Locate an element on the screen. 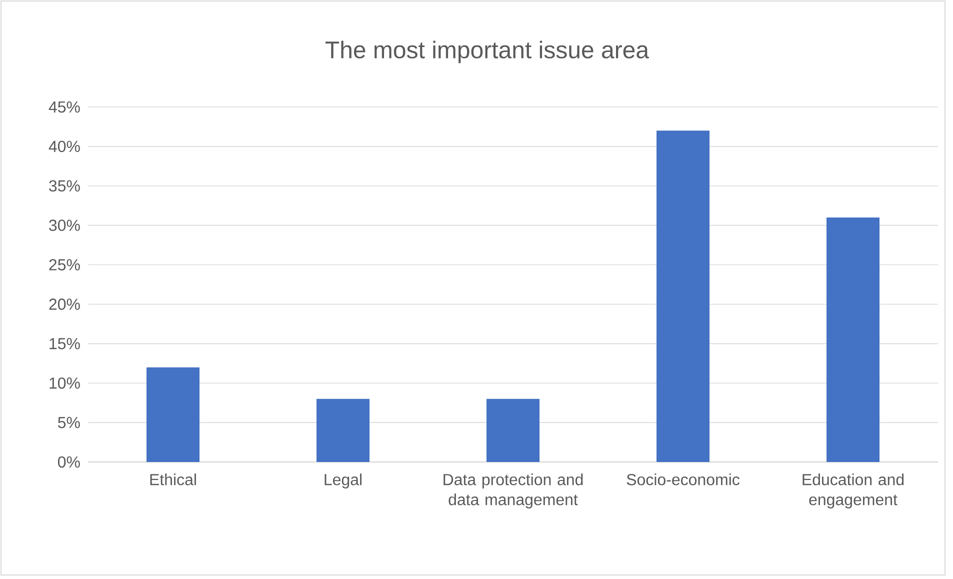  y-tick-label: 35% is located at coordinates (64, 186).